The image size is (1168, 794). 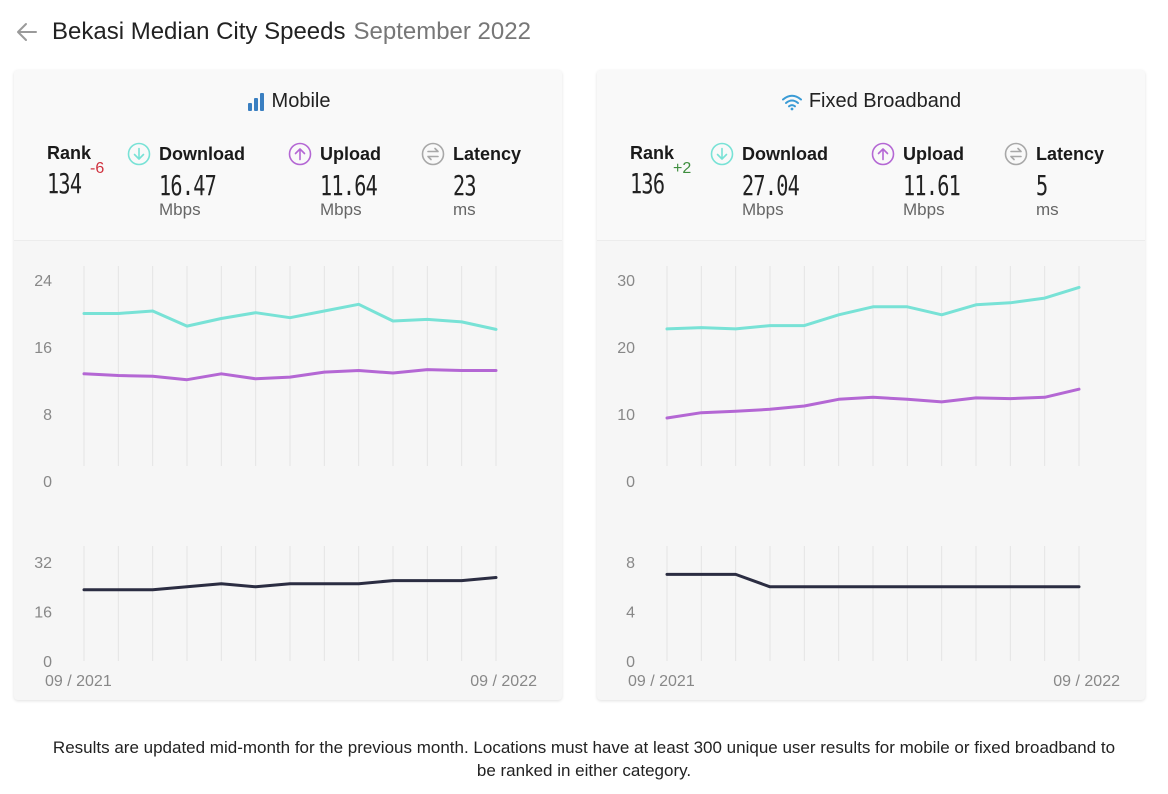 What do you see at coordinates (199, 31) in the screenshot?
I see `city-title: Bekasi Median City Speeds` at bounding box center [199, 31].